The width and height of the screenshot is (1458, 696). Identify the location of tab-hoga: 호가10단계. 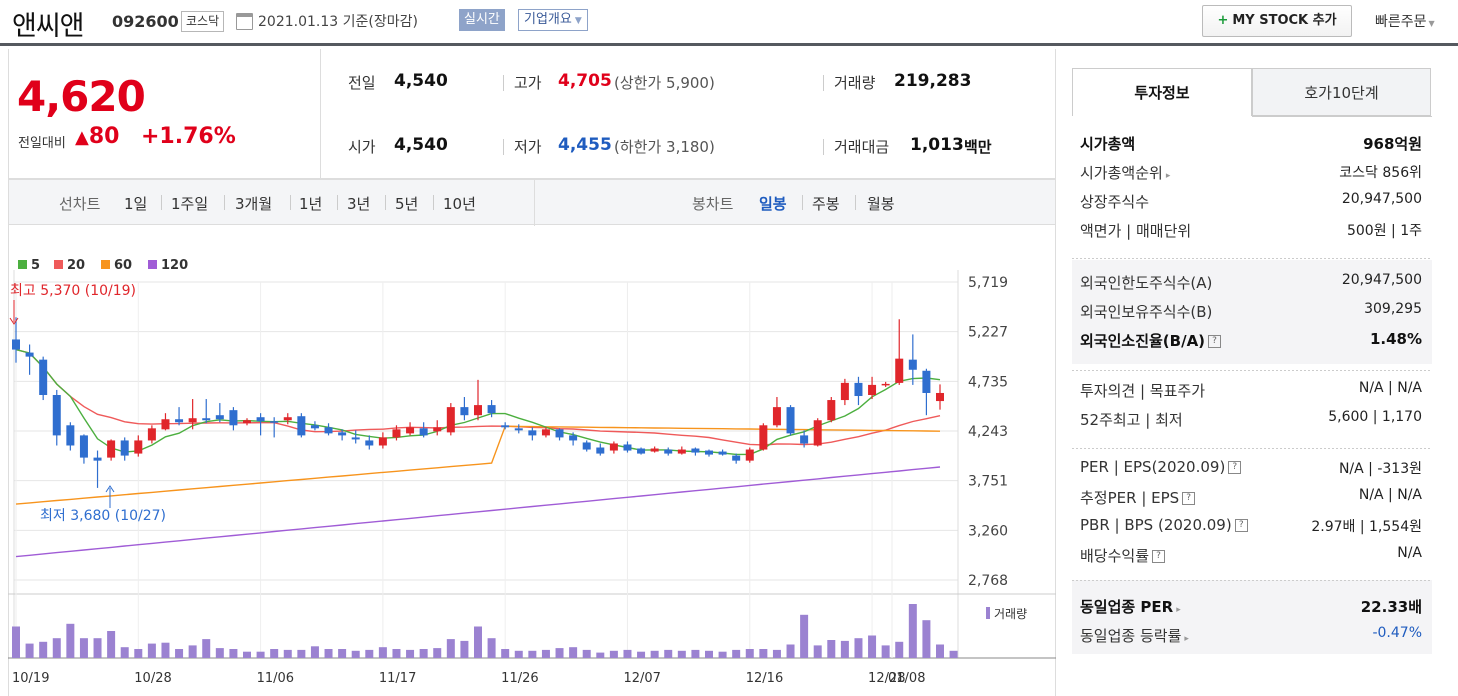
(1341, 92).